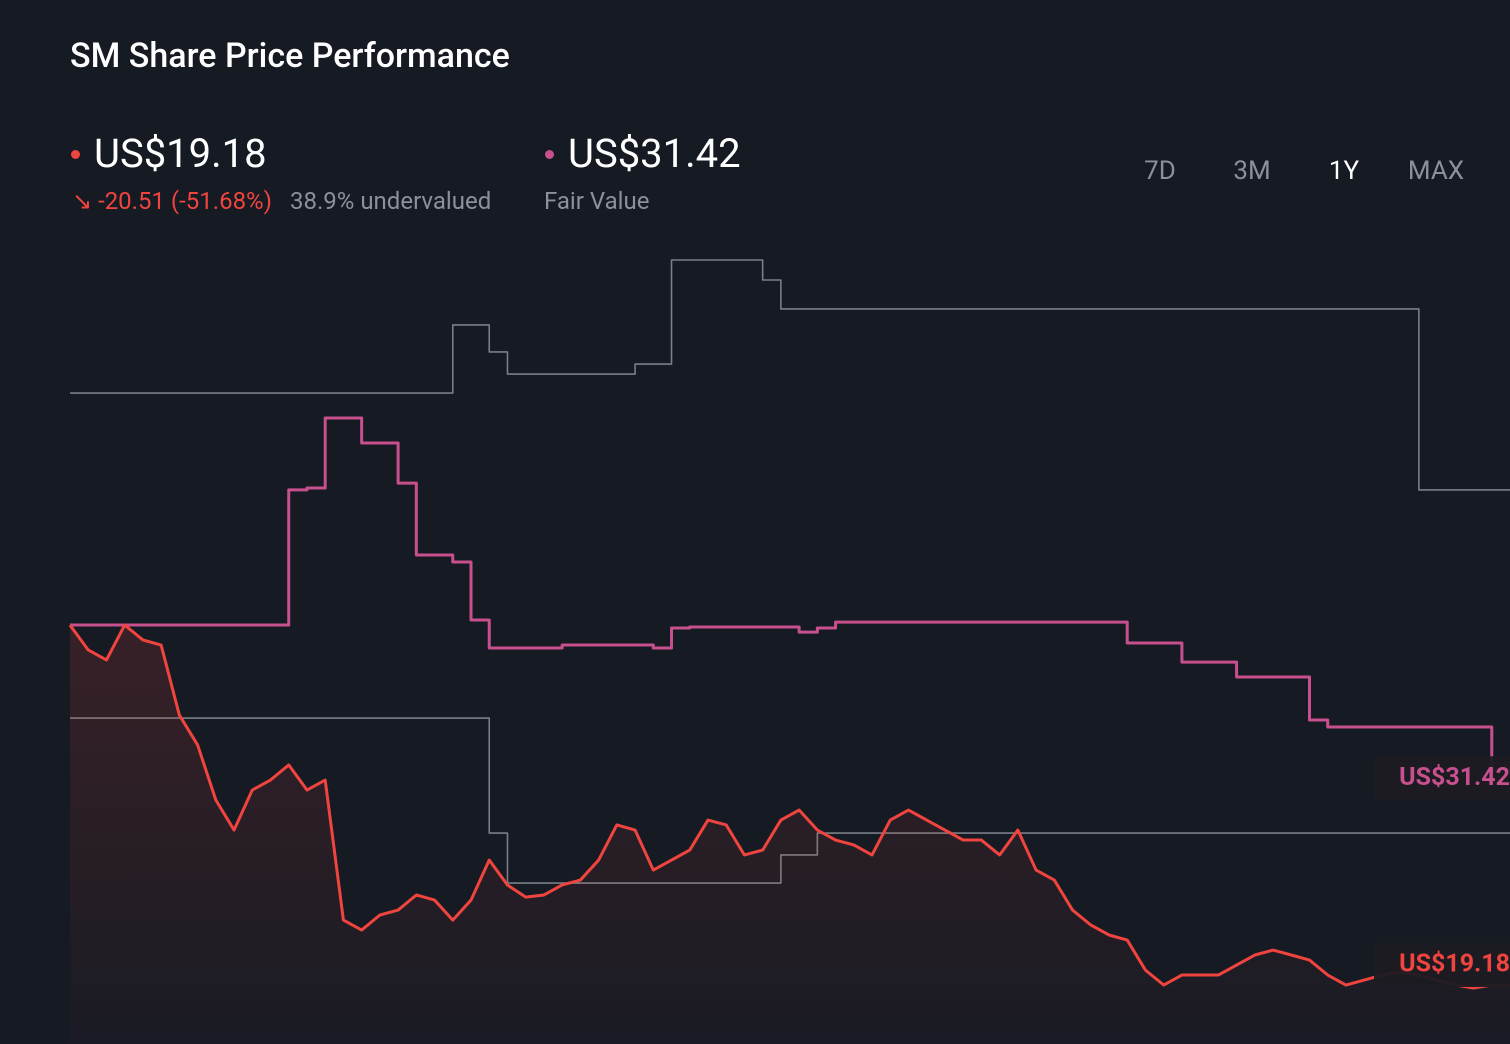 This screenshot has height=1044, width=1510. Describe the element at coordinates (180, 153) in the screenshot. I see `current-price: US$19.18` at that location.